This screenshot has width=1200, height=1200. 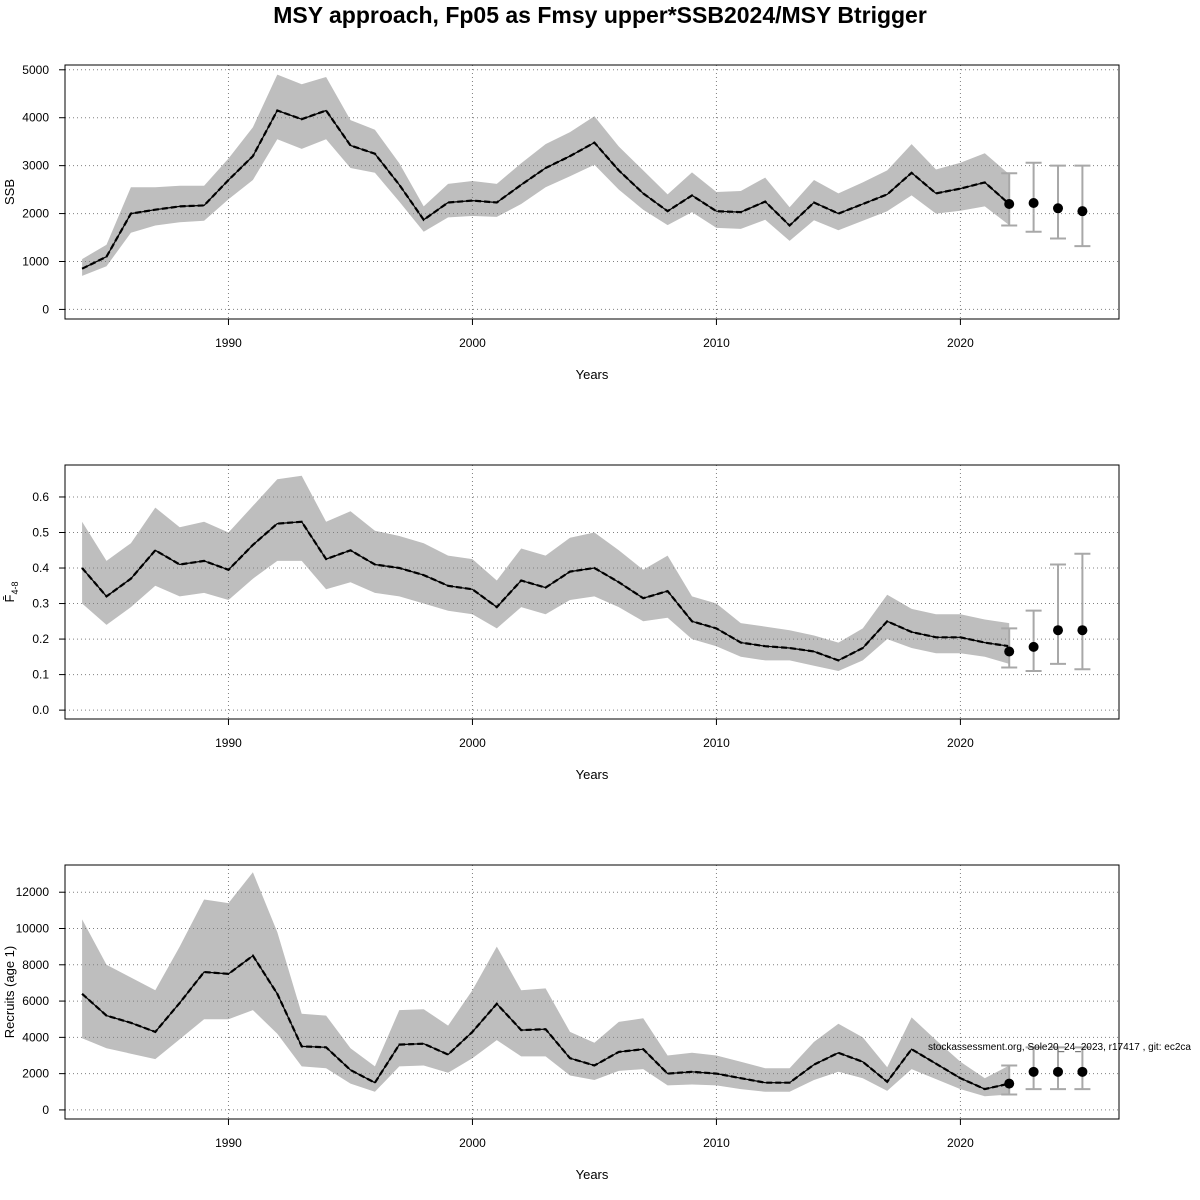 I want to click on y-tick-label: 0.2, so click(x=40, y=639).